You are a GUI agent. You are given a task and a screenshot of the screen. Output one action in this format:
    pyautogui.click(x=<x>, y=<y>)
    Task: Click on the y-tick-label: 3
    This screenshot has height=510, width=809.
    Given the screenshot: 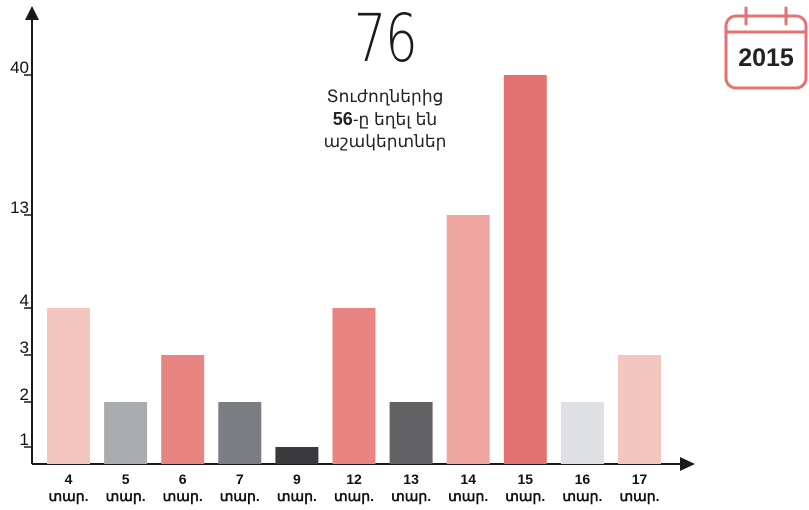 What is the action you would take?
    pyautogui.click(x=24, y=347)
    